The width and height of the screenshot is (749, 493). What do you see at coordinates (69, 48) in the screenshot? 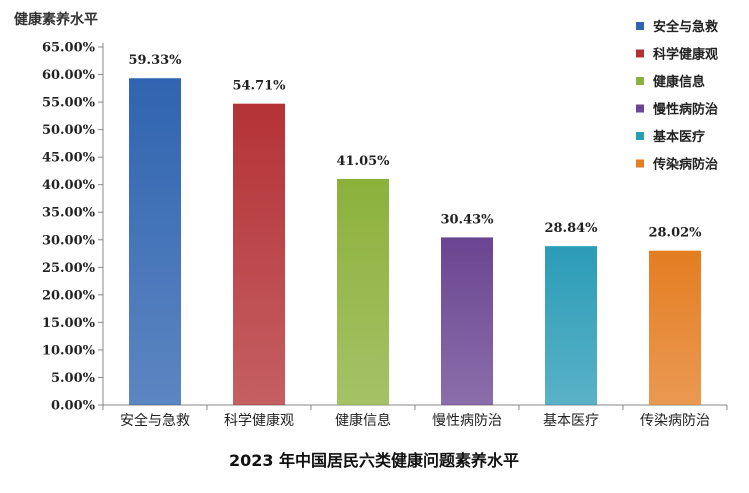
I see `y-tick-label: 65.00%` at bounding box center [69, 48].